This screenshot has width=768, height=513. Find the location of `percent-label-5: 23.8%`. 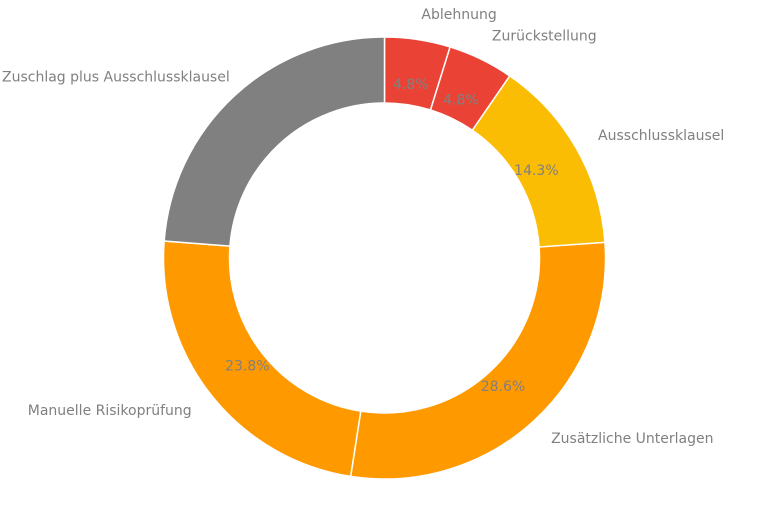

percent-label-5: 23.8% is located at coordinates (265, 130).